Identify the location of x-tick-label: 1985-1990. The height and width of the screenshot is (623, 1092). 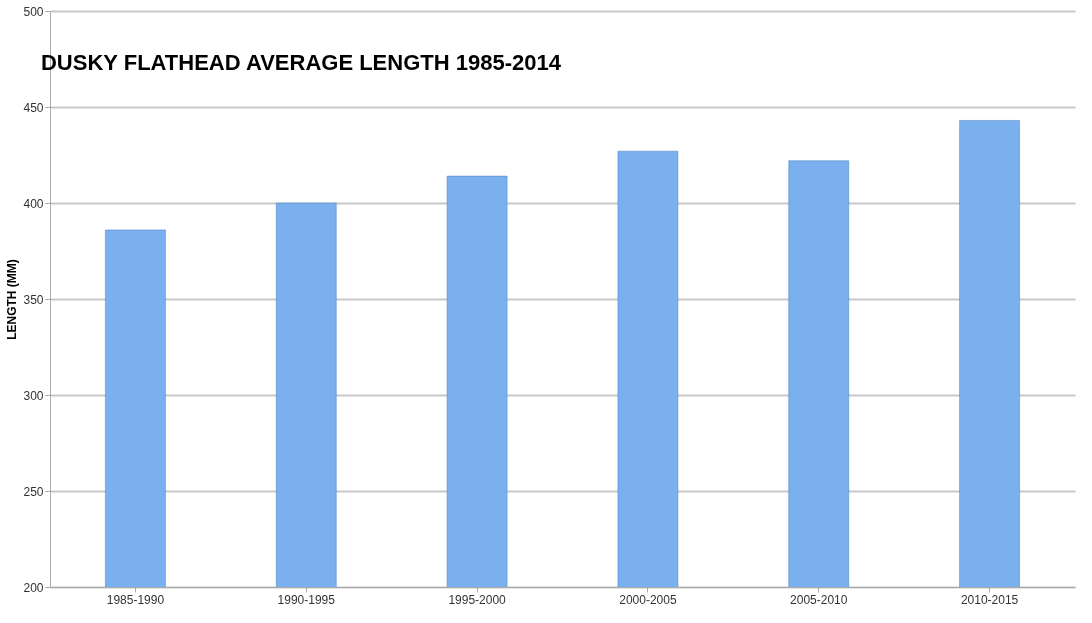
(135, 599).